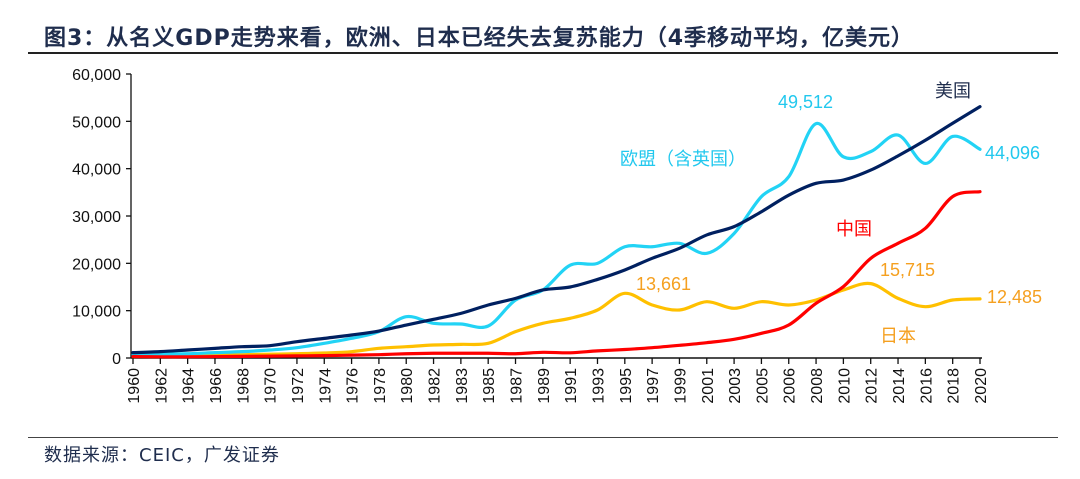 This screenshot has width=1080, height=479. Describe the element at coordinates (680, 386) in the screenshot. I see `x-tick-label: 1999` at that location.